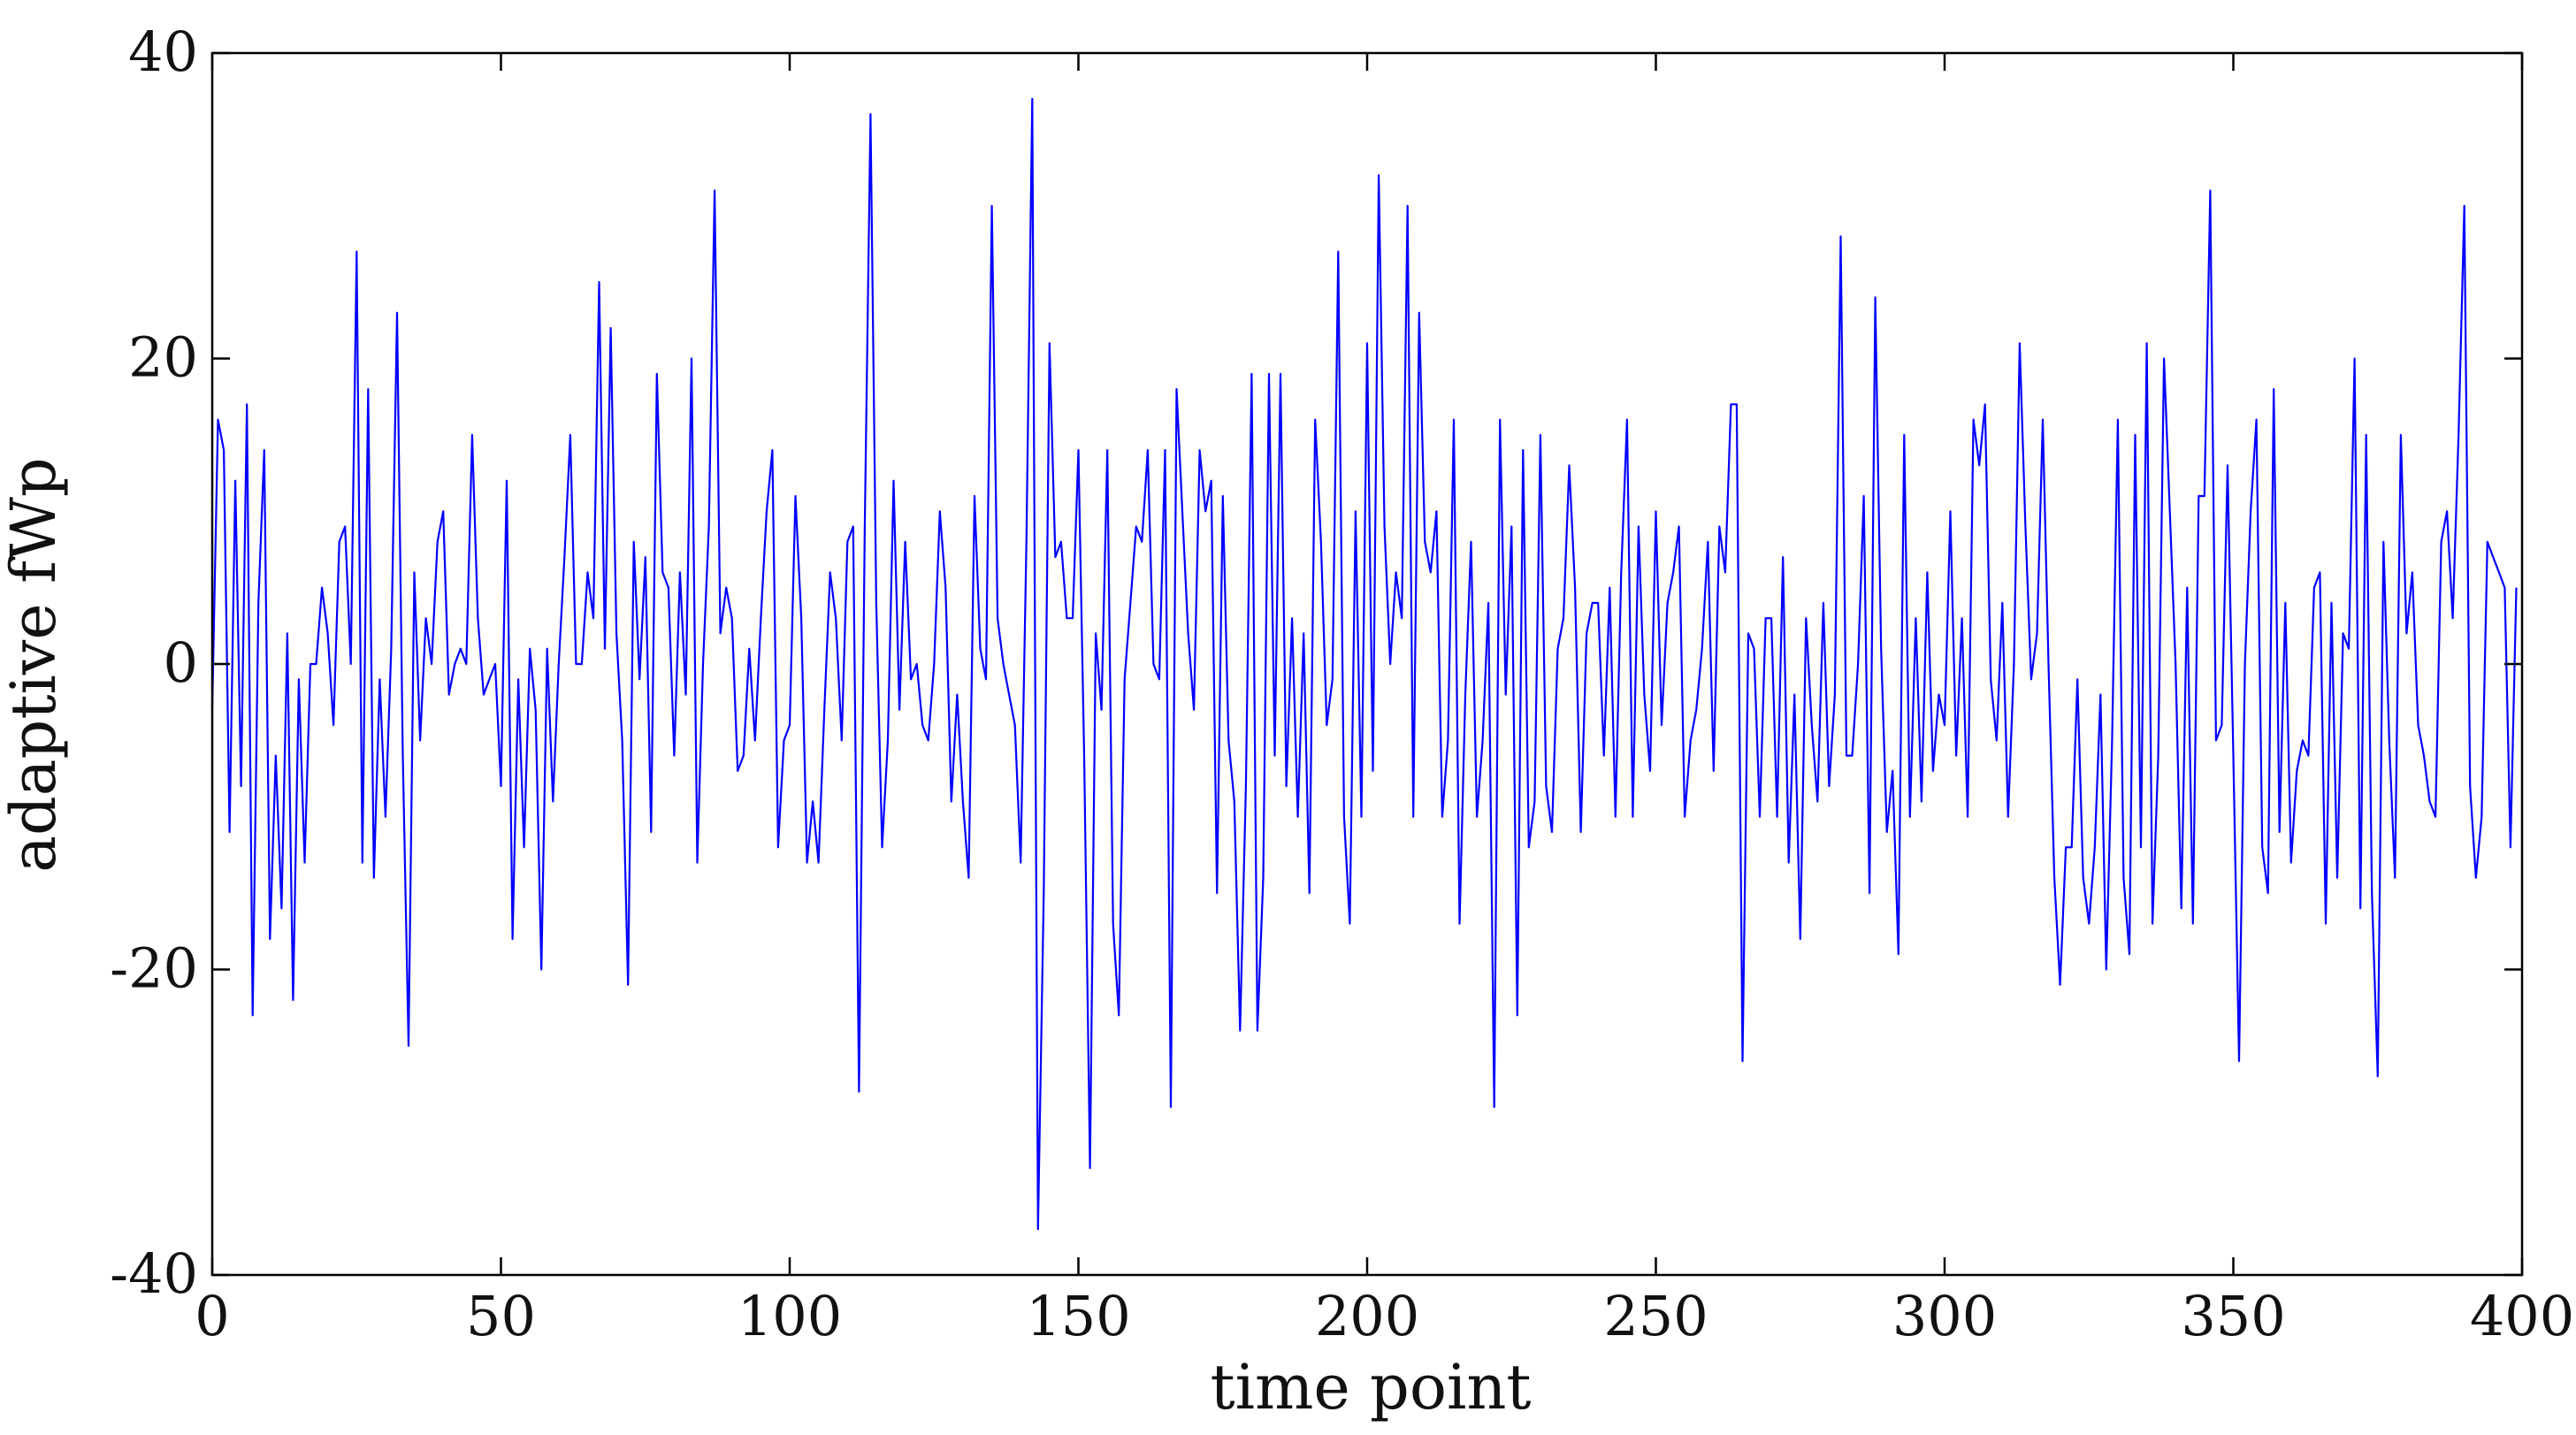  Describe the element at coordinates (181, 662) in the screenshot. I see `y-tick-label: 0` at that location.